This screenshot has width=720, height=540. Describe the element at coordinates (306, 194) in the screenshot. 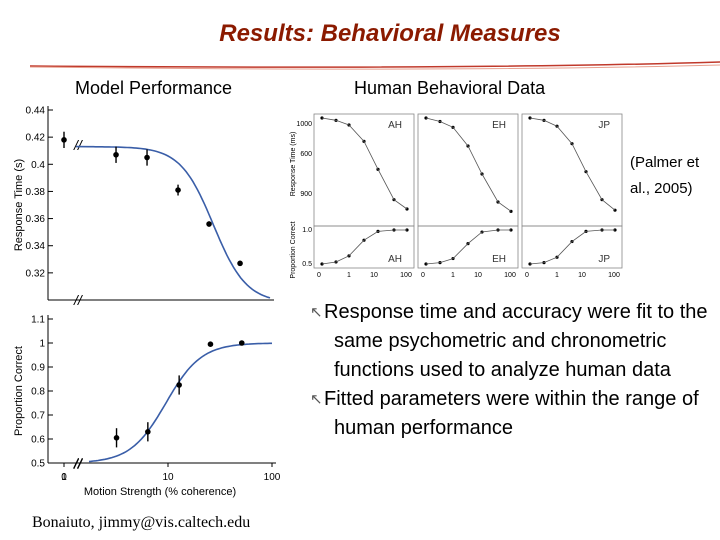

I see `human-rt-ytick: 900` at that location.